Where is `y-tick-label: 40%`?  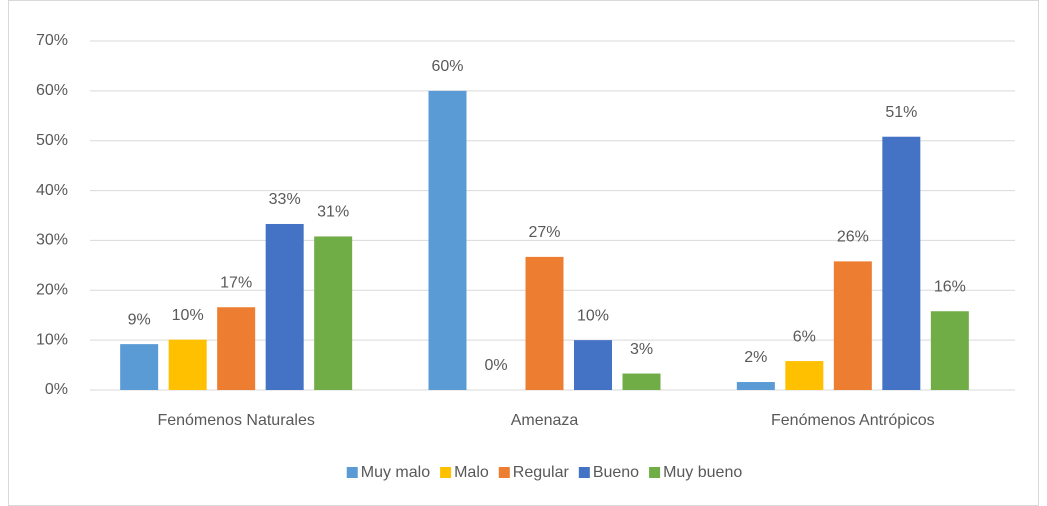
y-tick-label: 40% is located at coordinates (52, 190).